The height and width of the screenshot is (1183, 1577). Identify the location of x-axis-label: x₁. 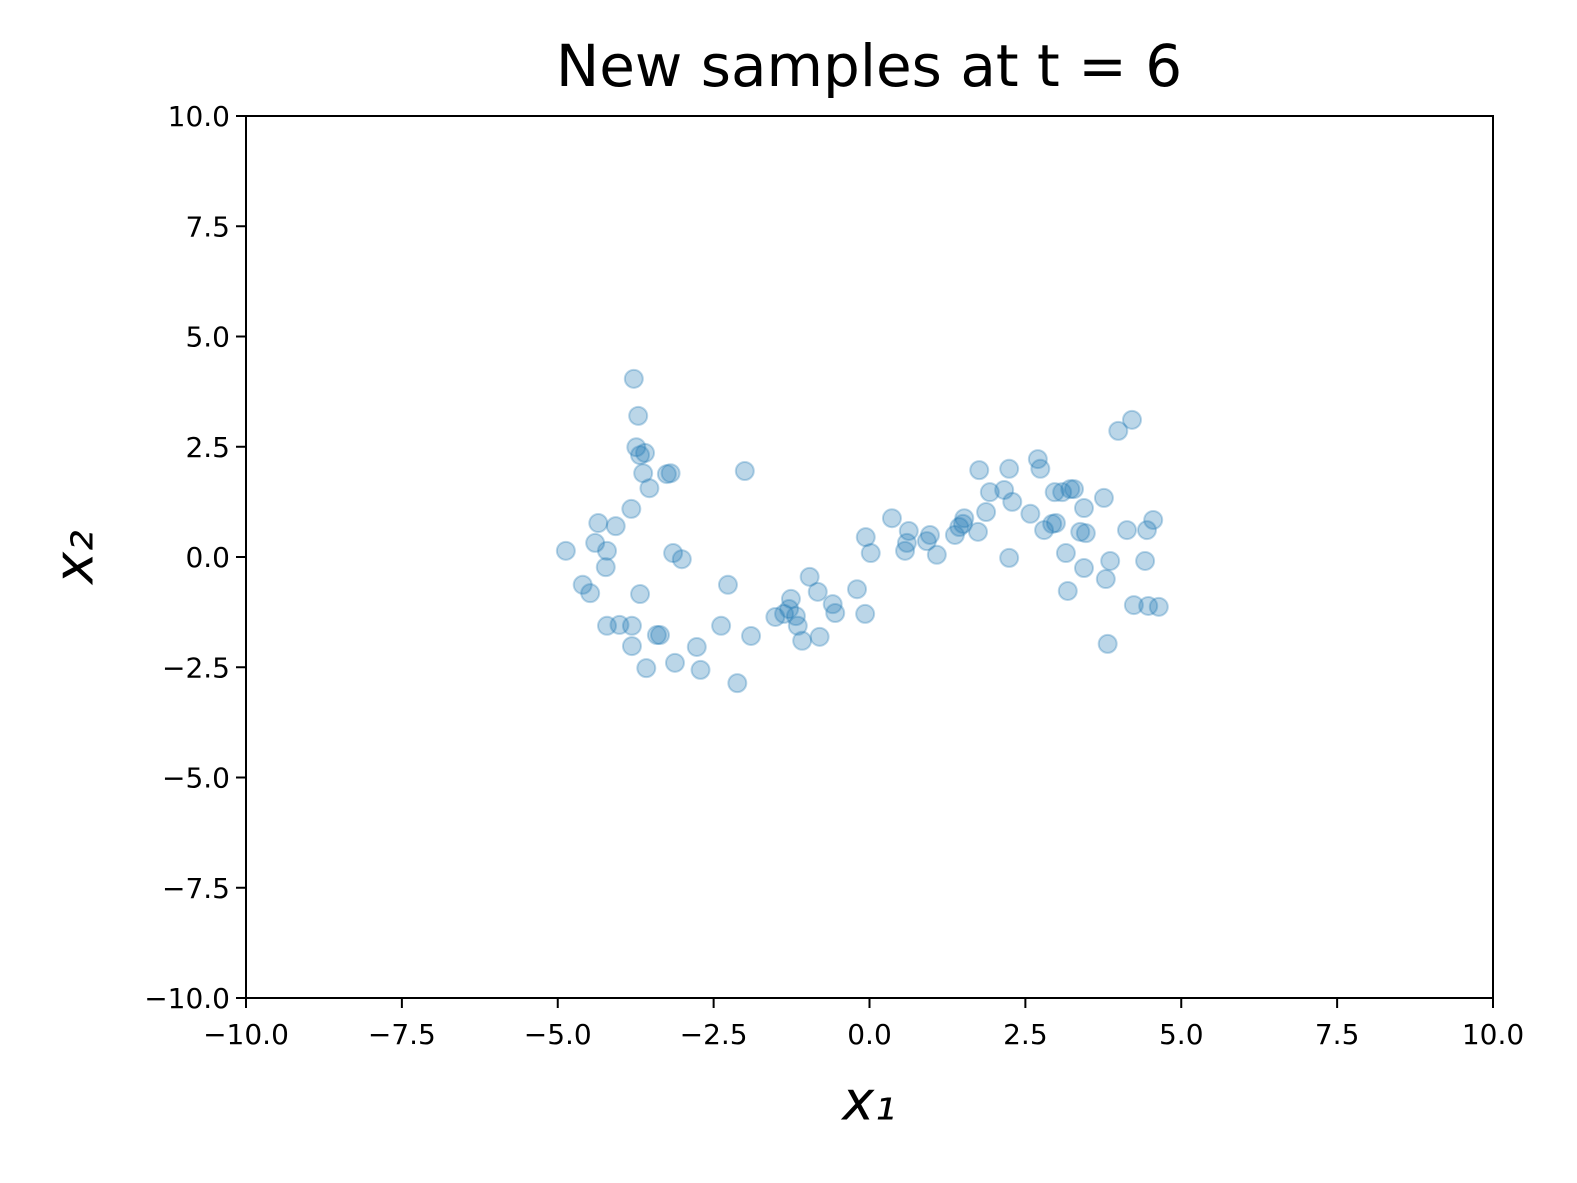
(868, 1101).